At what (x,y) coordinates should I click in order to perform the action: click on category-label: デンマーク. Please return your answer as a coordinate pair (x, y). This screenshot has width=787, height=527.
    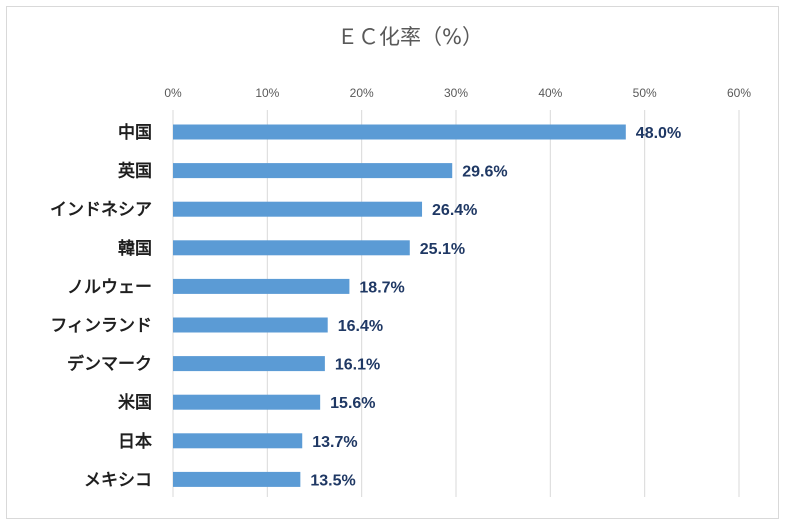
    Looking at the image, I should click on (109, 364).